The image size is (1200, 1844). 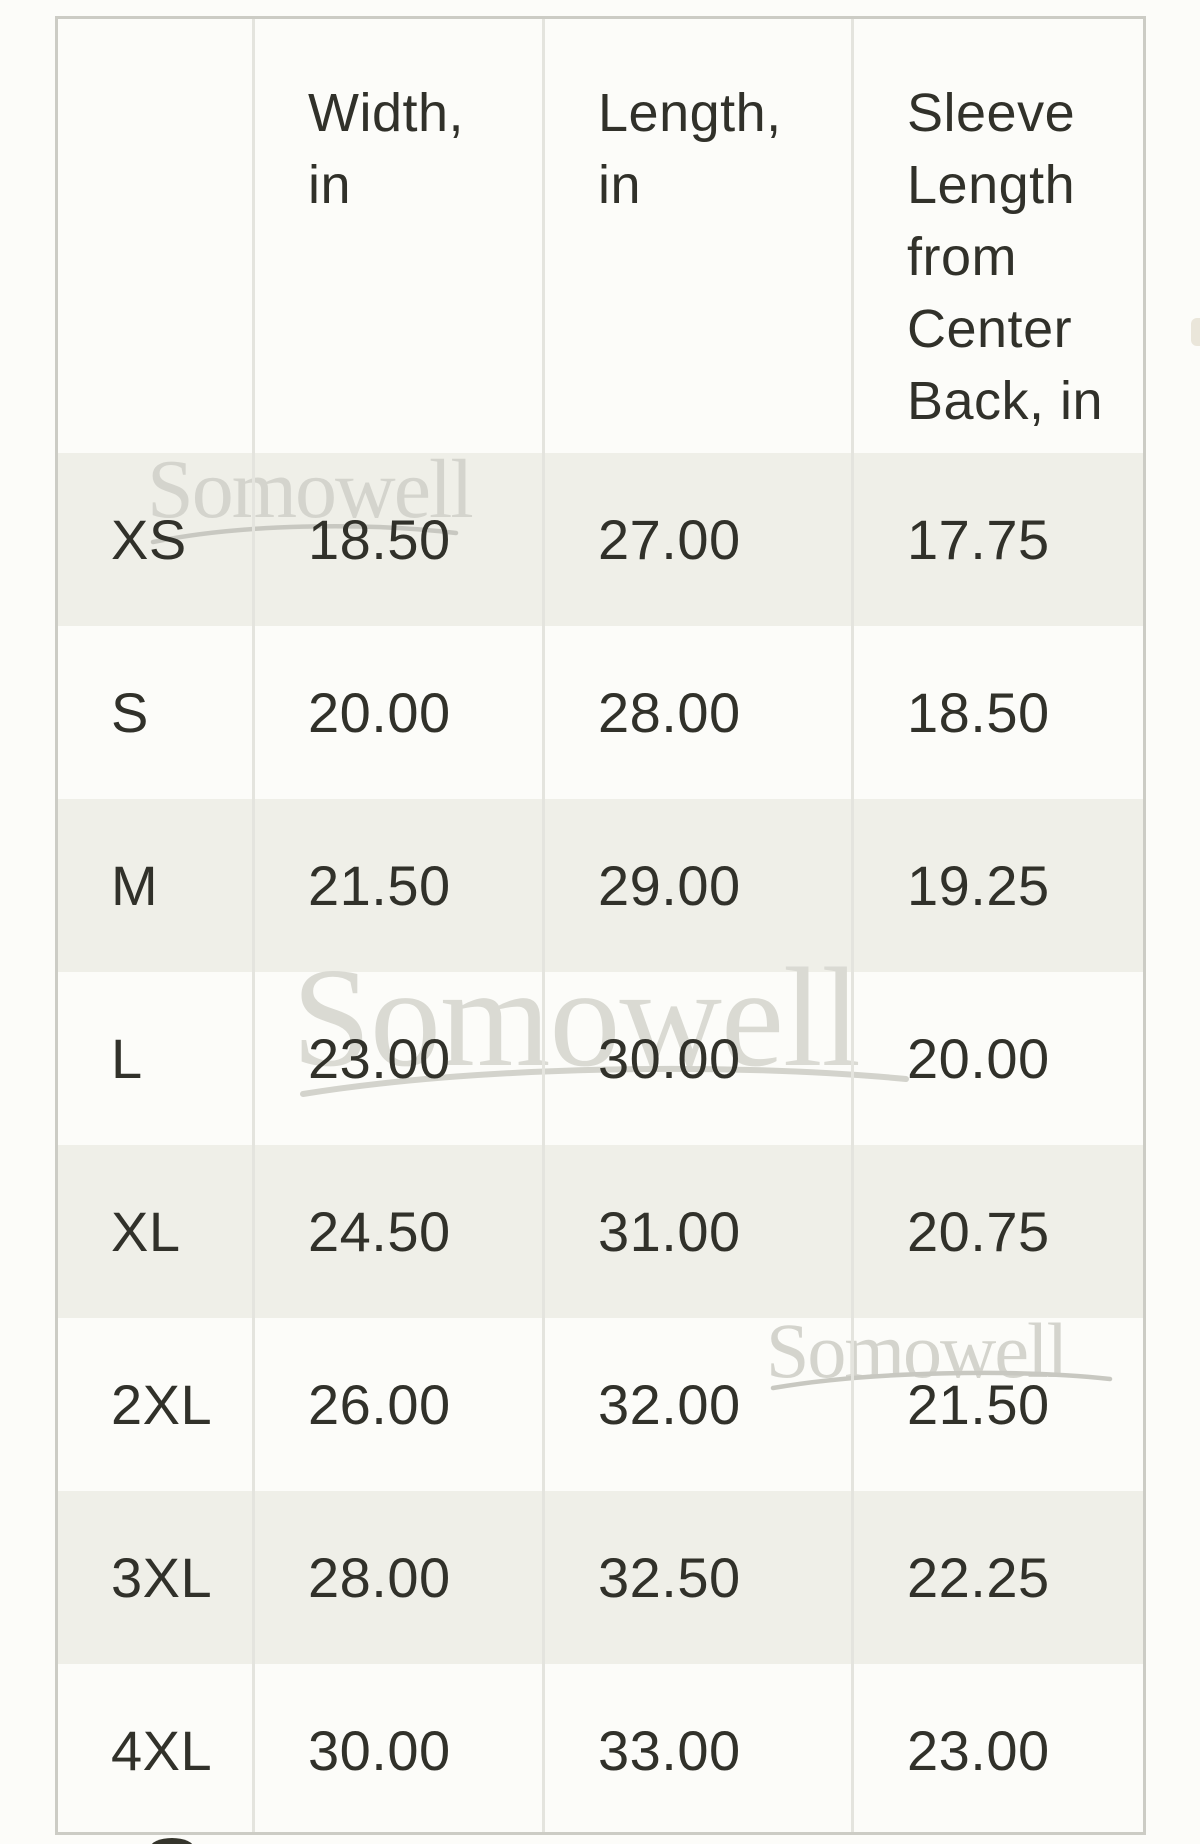 What do you see at coordinates (978, 1231) in the screenshot?
I see `cell-sleeve: 20.75` at bounding box center [978, 1231].